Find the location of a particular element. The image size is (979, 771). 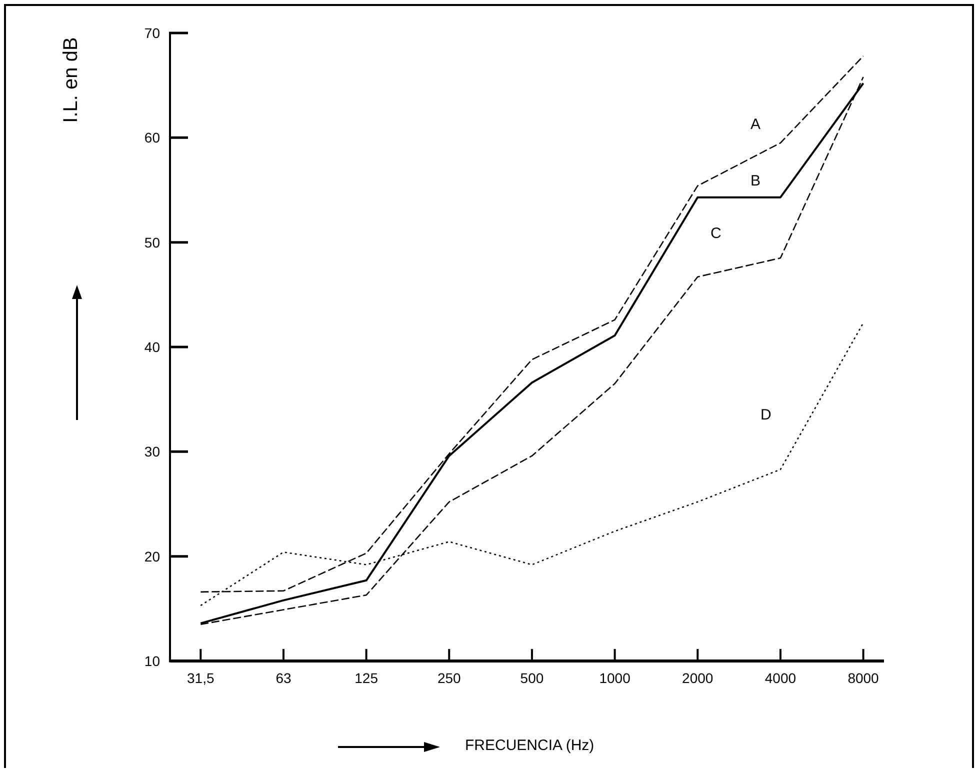

x-tick-label: 1000 is located at coordinates (615, 678).